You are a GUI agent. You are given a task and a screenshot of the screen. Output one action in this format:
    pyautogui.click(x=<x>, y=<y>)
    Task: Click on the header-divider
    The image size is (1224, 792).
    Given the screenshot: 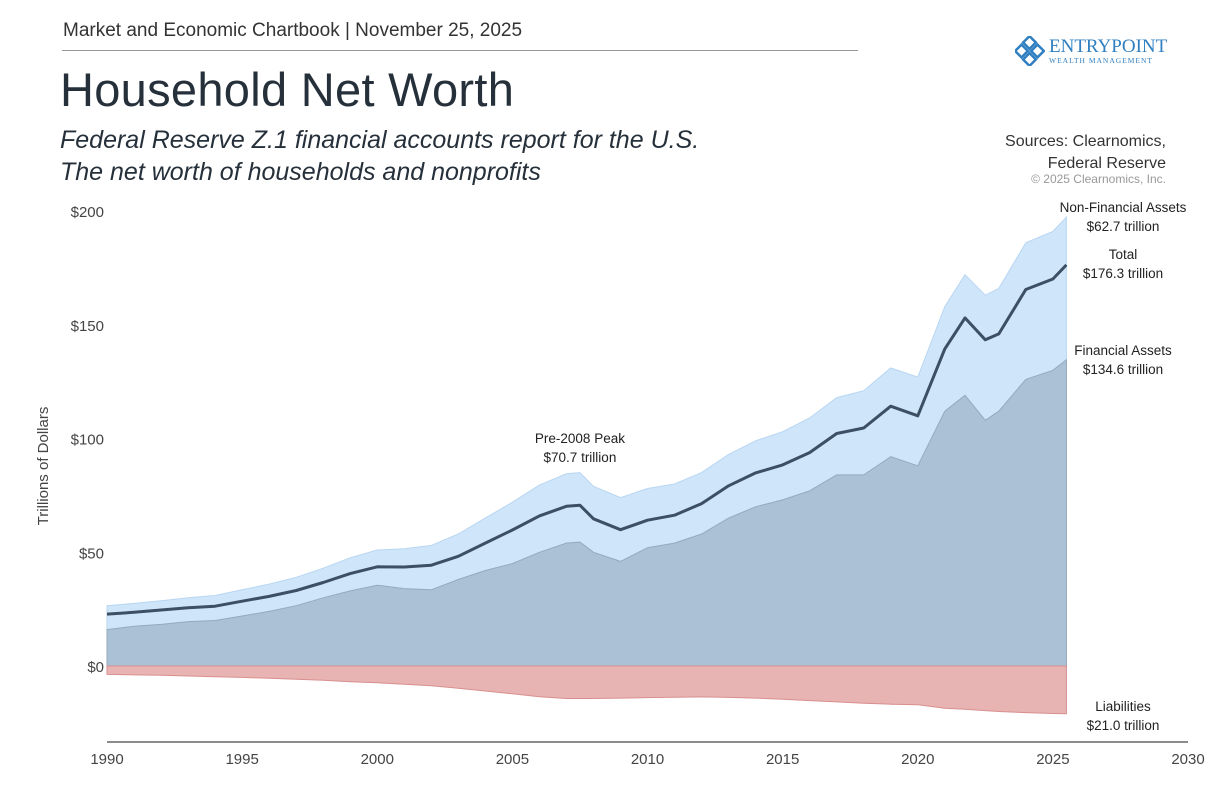 What is the action you would take?
    pyautogui.click(x=460, y=50)
    